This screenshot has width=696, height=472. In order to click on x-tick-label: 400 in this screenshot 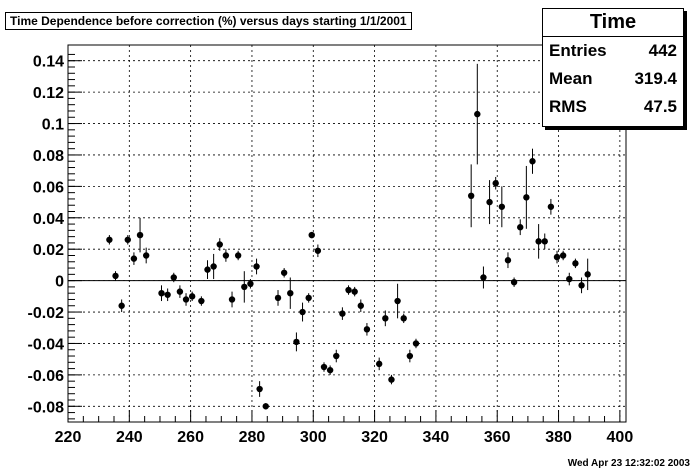, I will do `click(620, 437)`.